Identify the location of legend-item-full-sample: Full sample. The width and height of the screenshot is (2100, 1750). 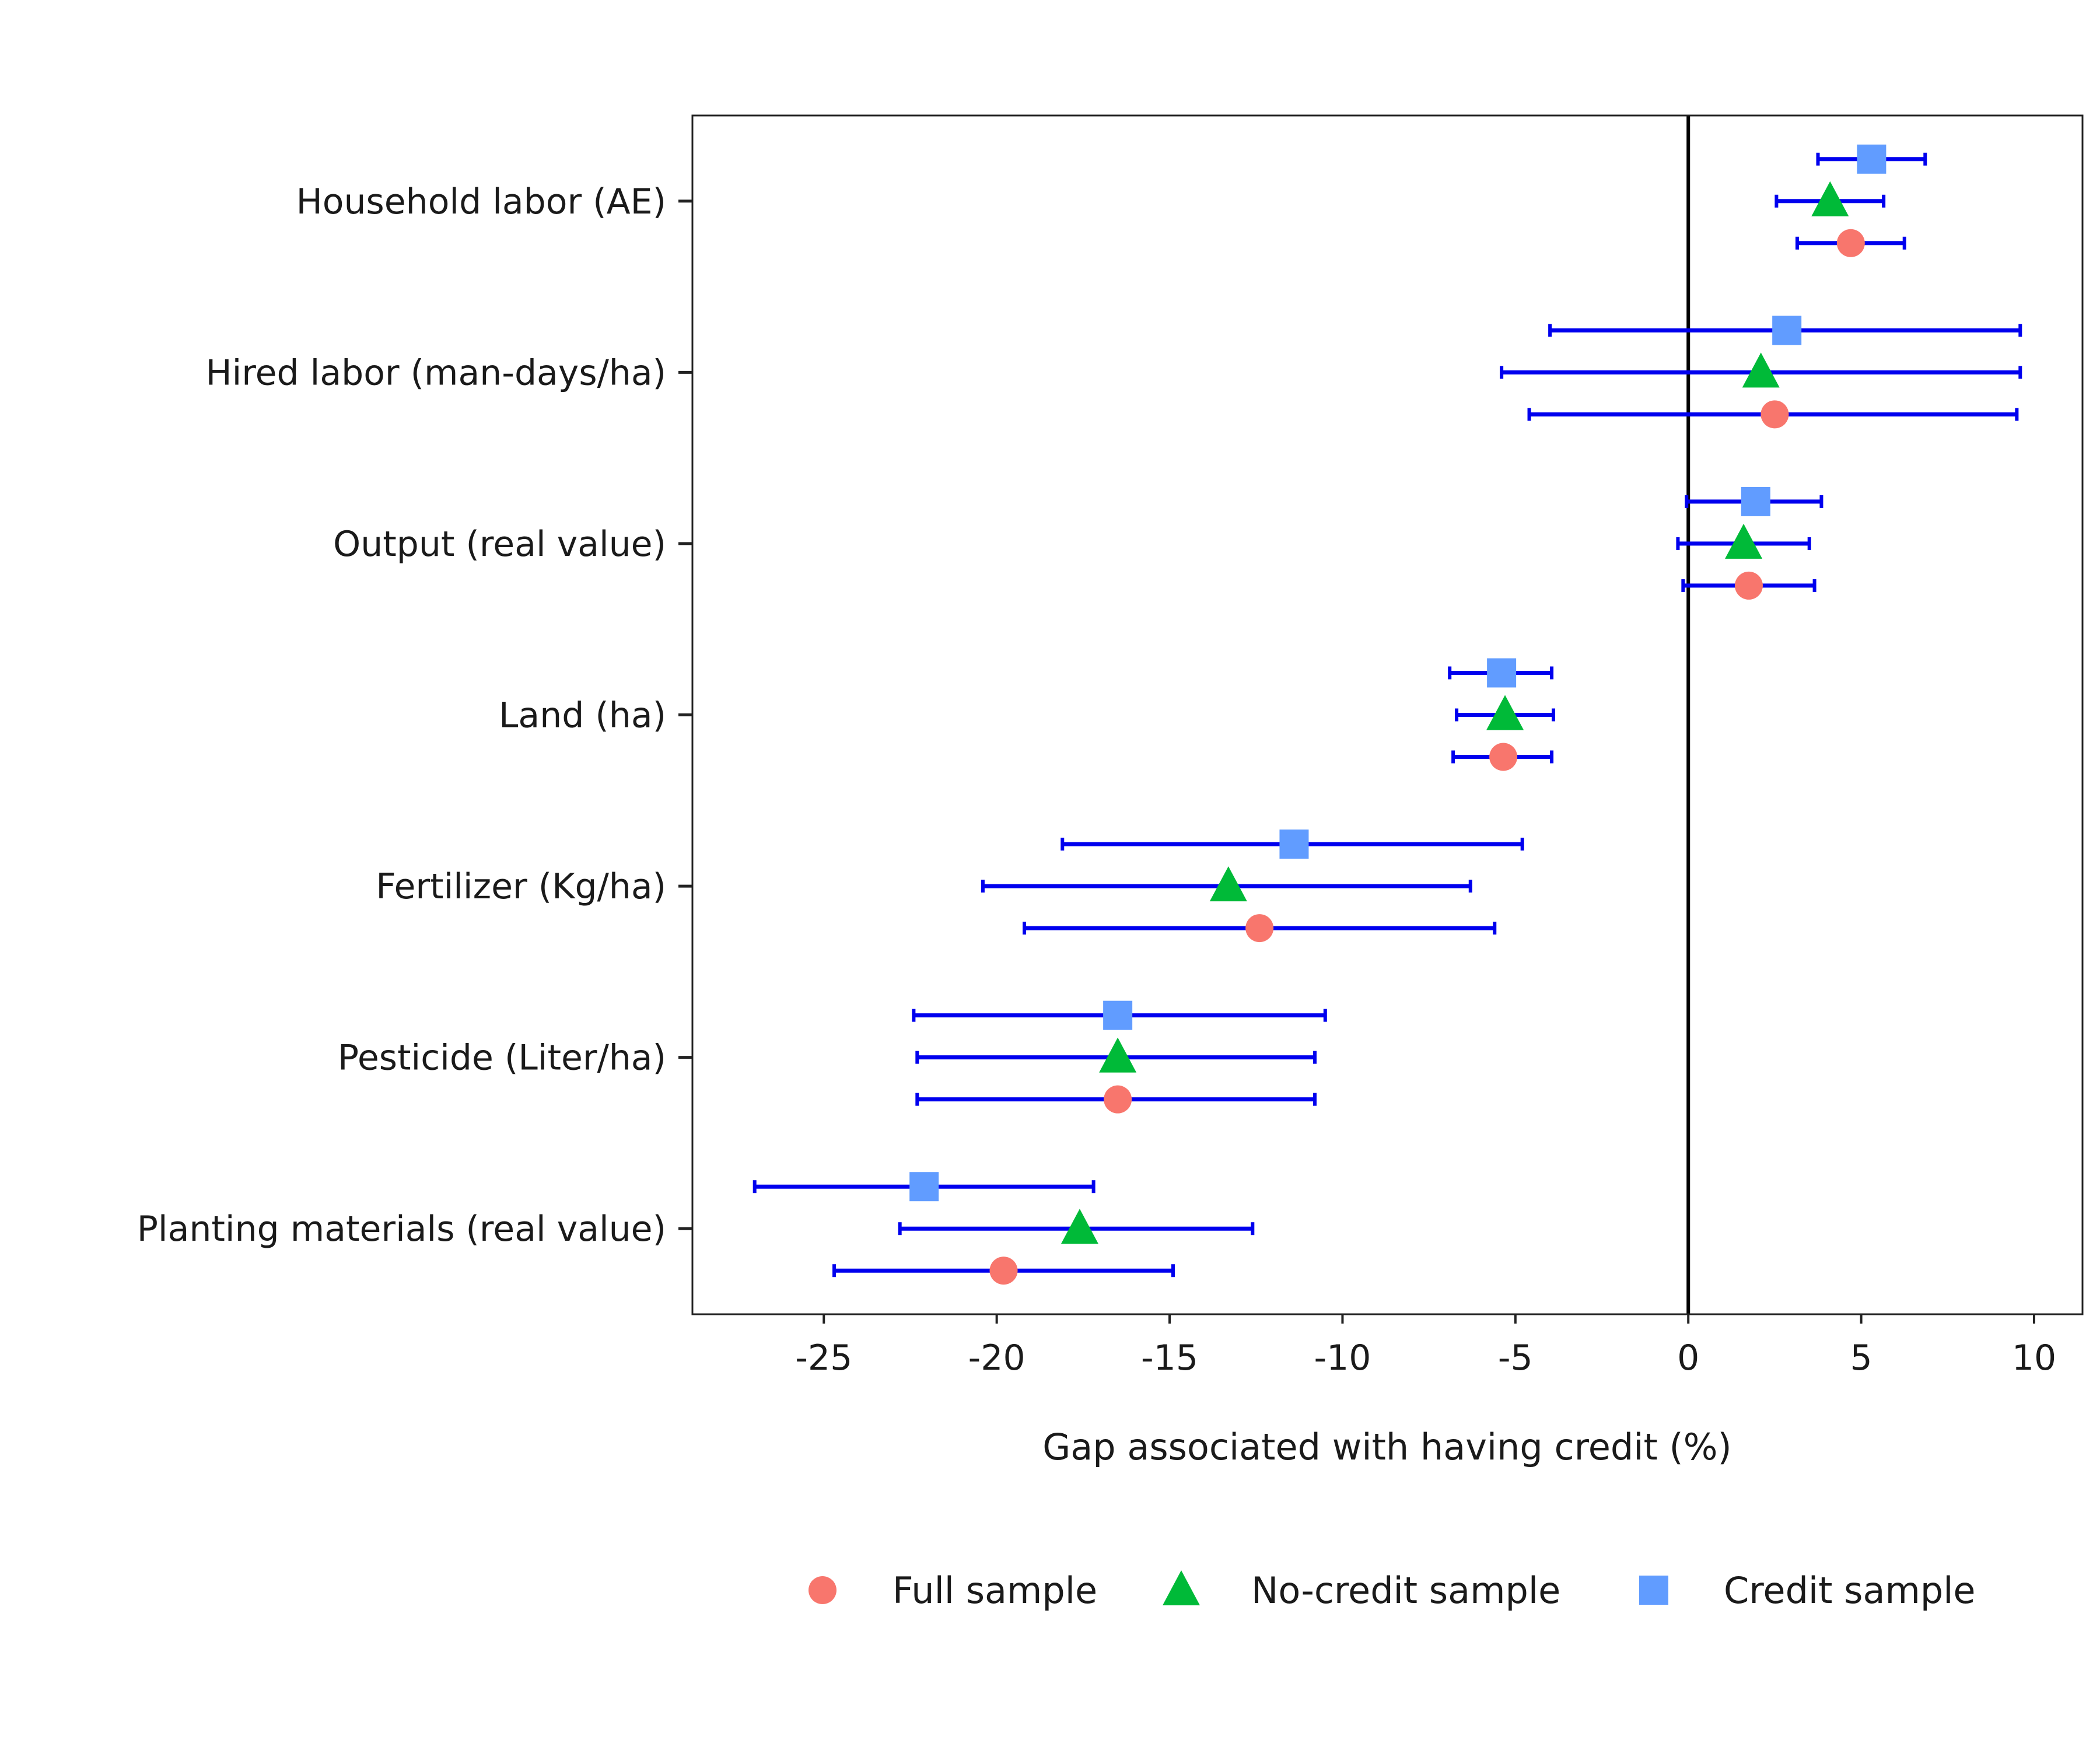
(952, 1590).